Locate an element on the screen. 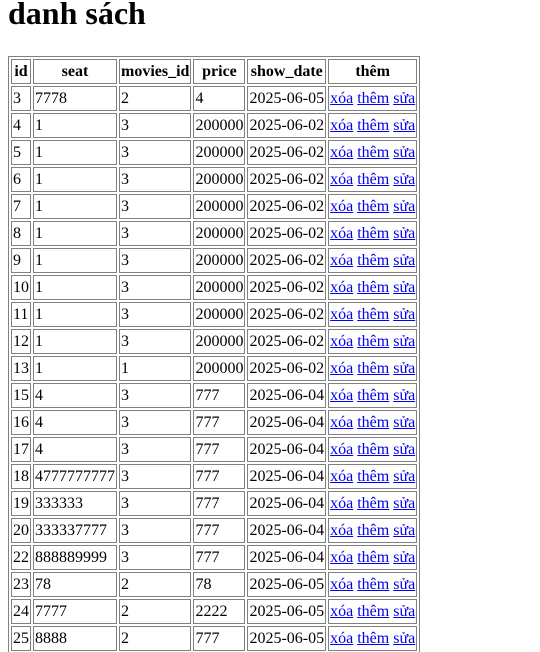  cell-id: 24 is located at coordinates (21, 611).